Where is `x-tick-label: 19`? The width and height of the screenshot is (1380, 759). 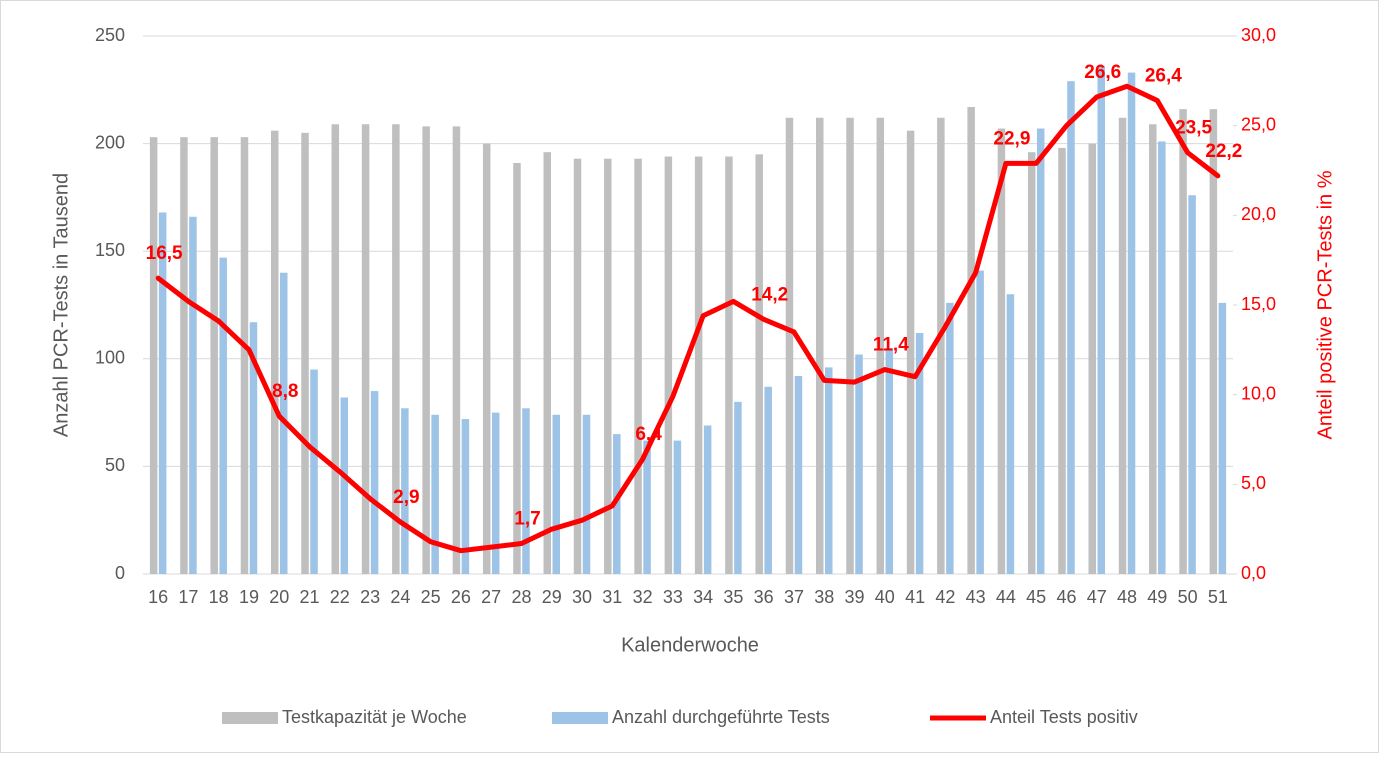 x-tick-label: 19 is located at coordinates (249, 597).